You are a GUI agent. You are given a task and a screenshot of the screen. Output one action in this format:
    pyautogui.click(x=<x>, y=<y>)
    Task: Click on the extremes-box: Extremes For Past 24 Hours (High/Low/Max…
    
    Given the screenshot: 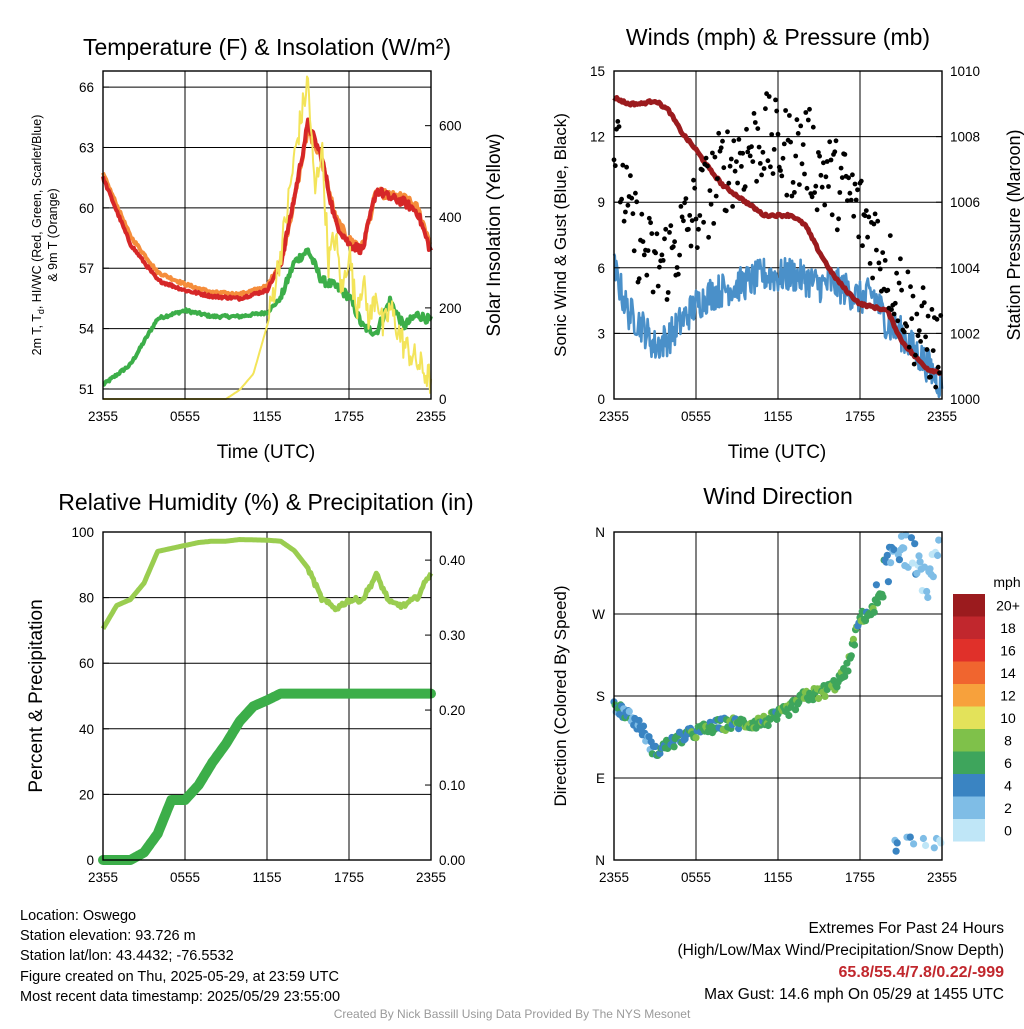 What is the action you would take?
    pyautogui.click(x=841, y=962)
    